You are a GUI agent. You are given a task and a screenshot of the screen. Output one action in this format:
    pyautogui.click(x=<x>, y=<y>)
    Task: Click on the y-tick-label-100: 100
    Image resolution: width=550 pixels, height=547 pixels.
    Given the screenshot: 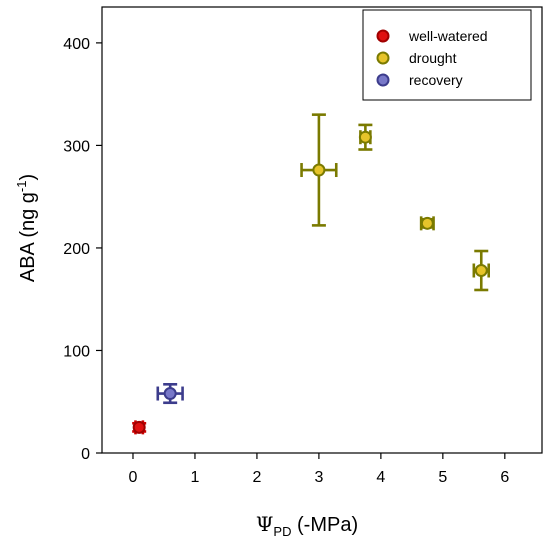 What is the action you would take?
    pyautogui.click(x=76, y=351)
    